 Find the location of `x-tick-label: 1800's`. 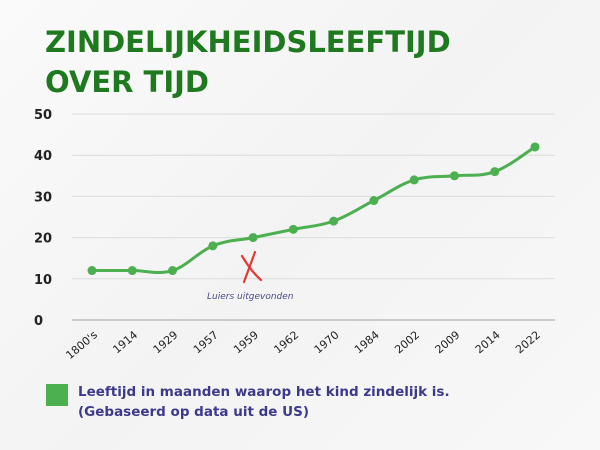

x-tick-label: 1800's is located at coordinates (81, 345).